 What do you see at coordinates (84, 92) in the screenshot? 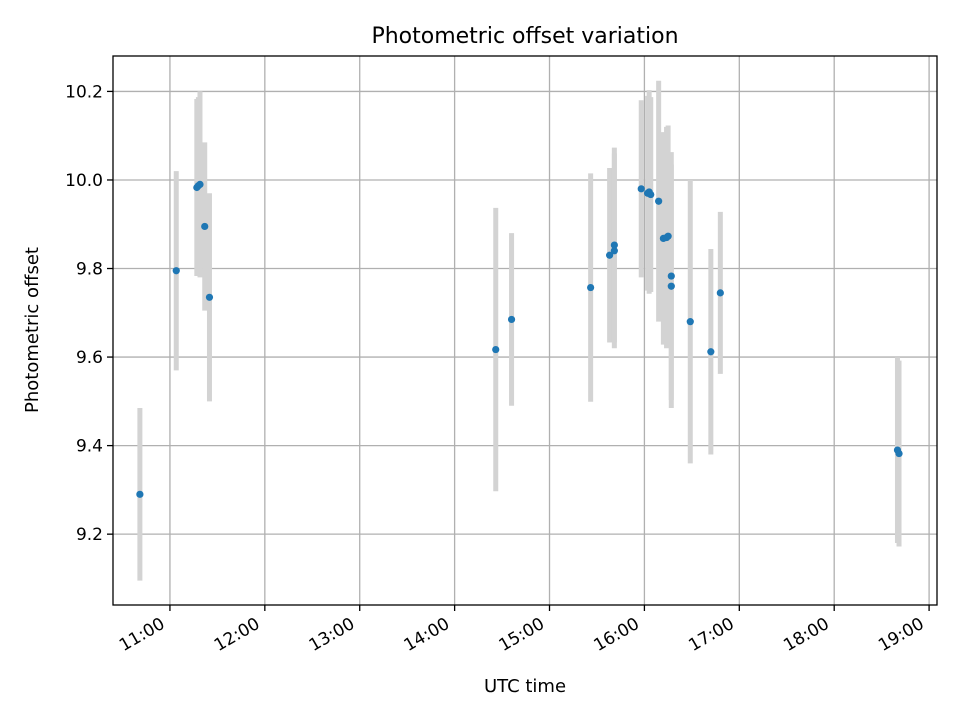
I see `y-tick-label: 10.2` at bounding box center [84, 92].